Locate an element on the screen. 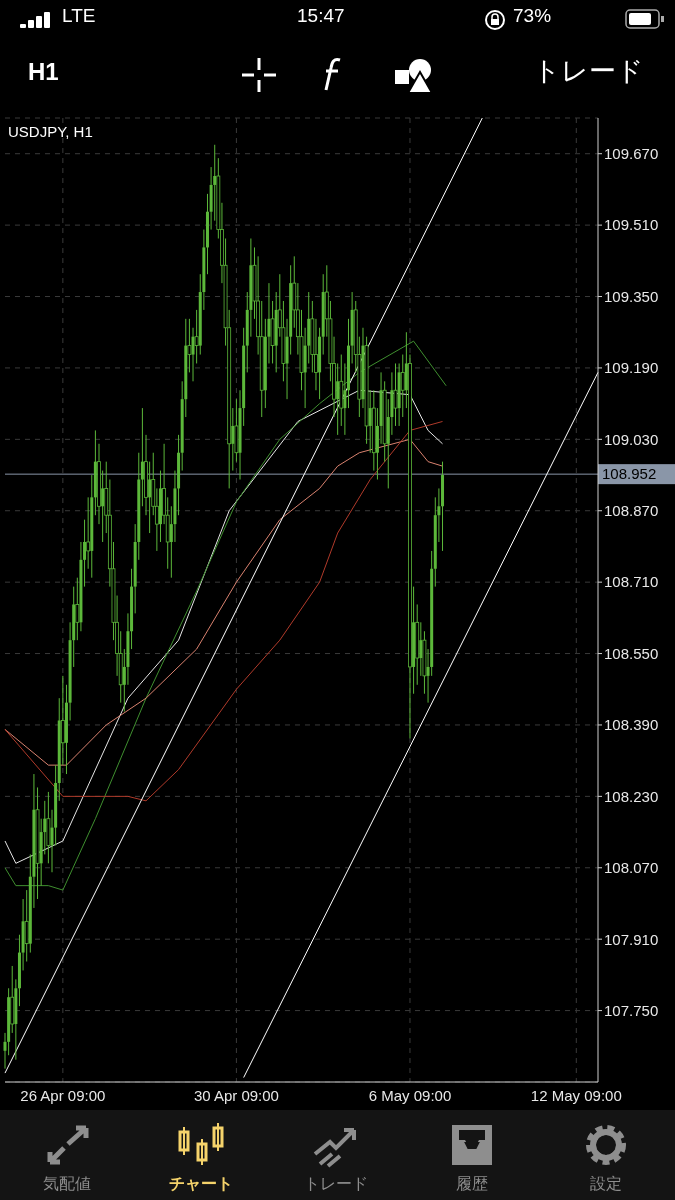  x-tick-label: 6 May 09:00 is located at coordinates (410, 1095).